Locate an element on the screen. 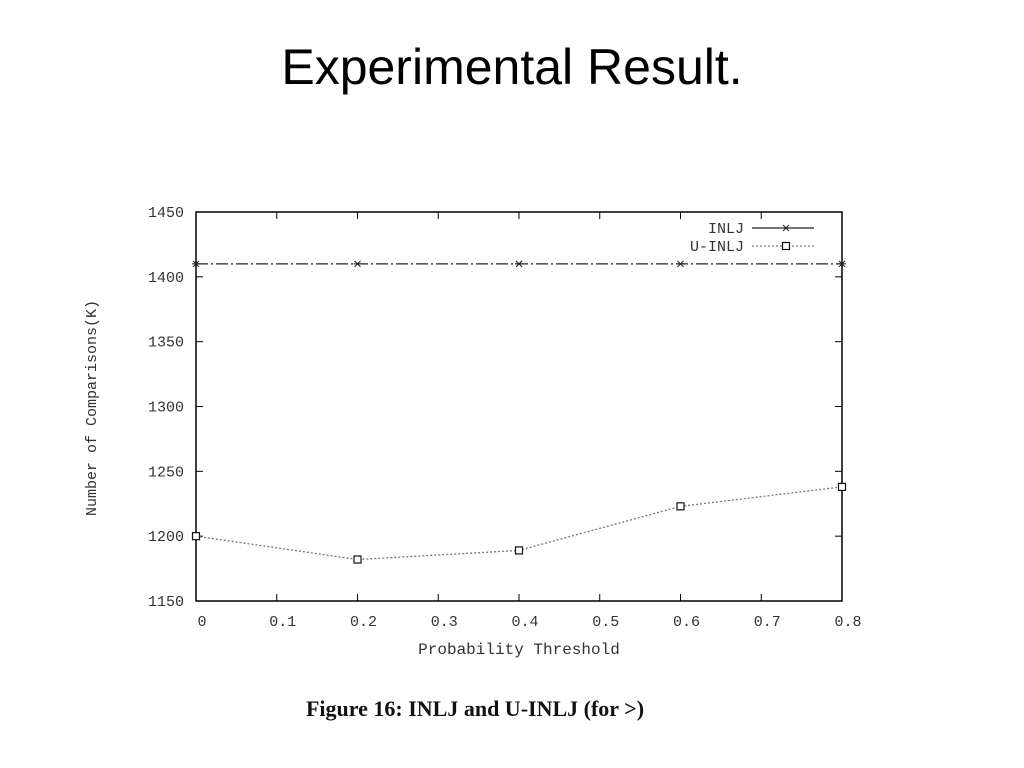 This screenshot has width=1024, height=768. x-tick-label: 0.4 is located at coordinates (524, 622).